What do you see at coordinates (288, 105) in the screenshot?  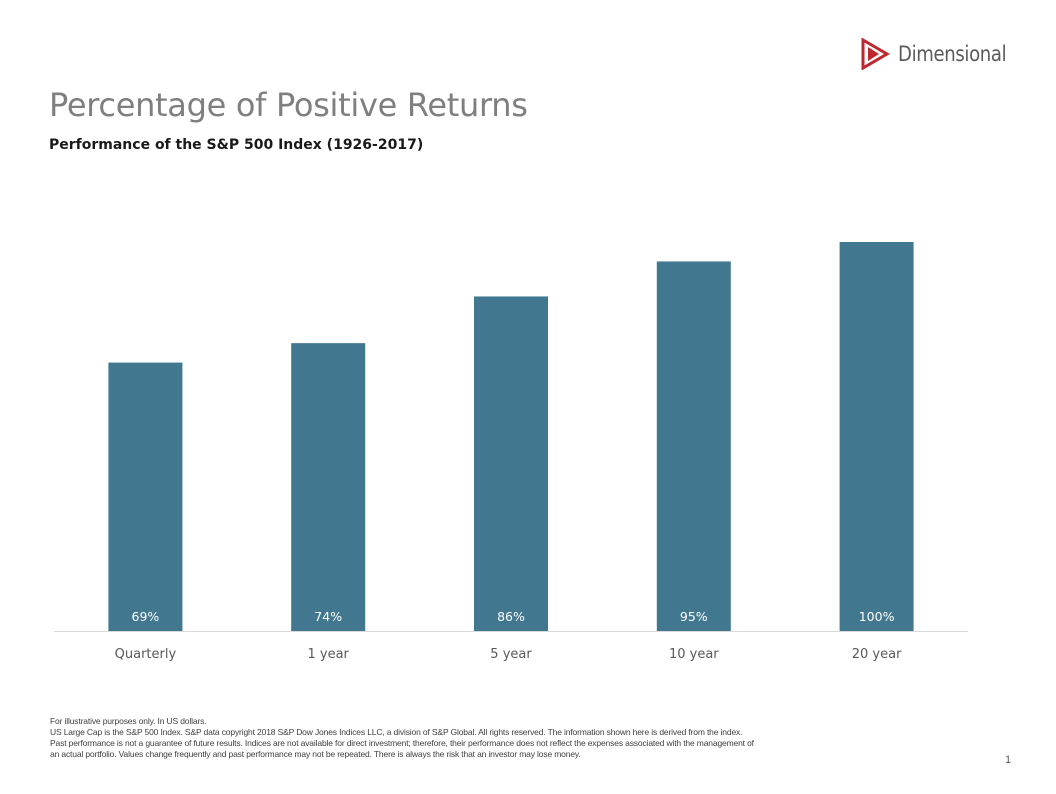 I see `page-title: Percentage of Positive Returns` at bounding box center [288, 105].